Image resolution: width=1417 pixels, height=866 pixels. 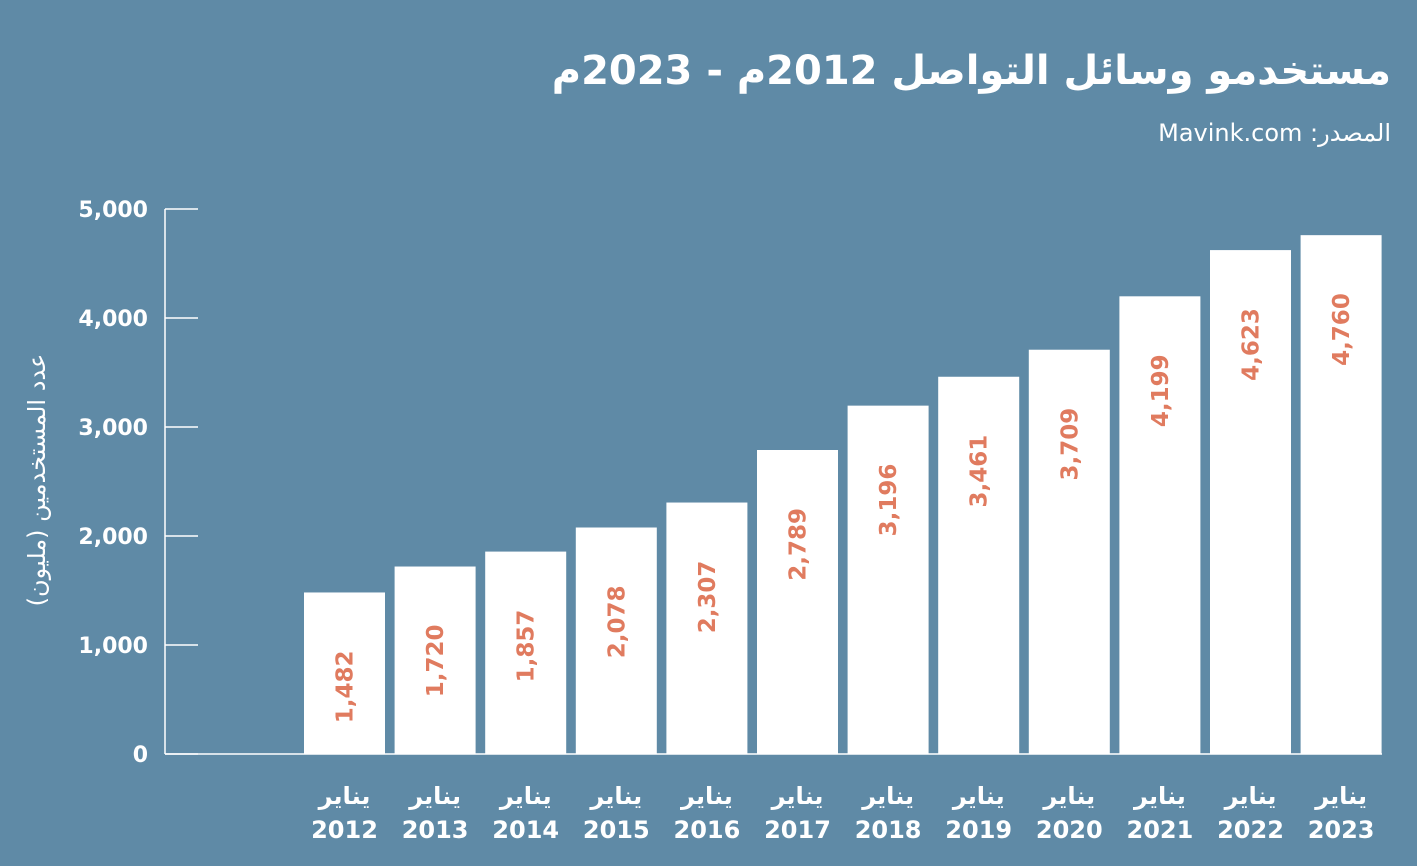 What do you see at coordinates (1274, 133) in the screenshot?
I see `chart-source: المصدر: Mavink.com` at bounding box center [1274, 133].